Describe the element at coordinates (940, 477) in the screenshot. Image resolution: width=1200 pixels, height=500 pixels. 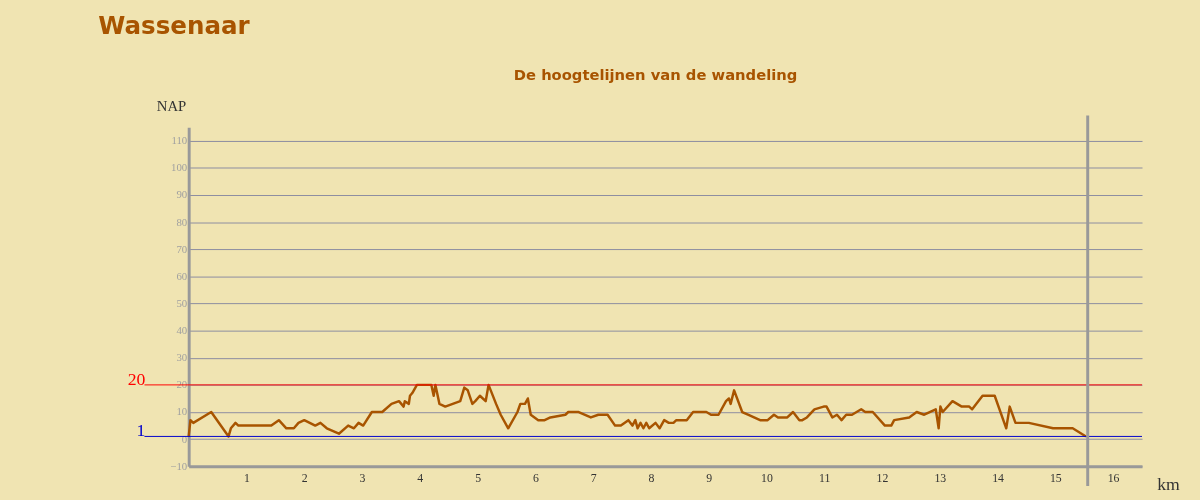
I see `x-tick-label: 13` at that location.